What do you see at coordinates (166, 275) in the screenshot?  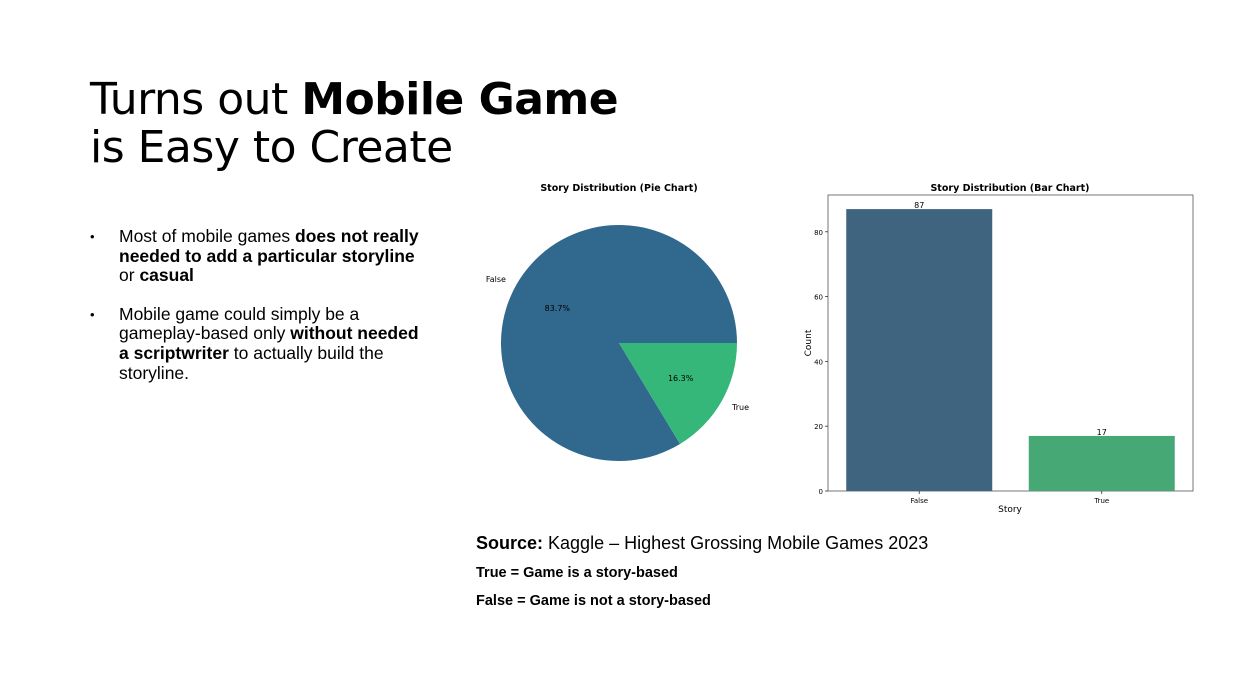 I see `bullet-bold-text: casual` at bounding box center [166, 275].